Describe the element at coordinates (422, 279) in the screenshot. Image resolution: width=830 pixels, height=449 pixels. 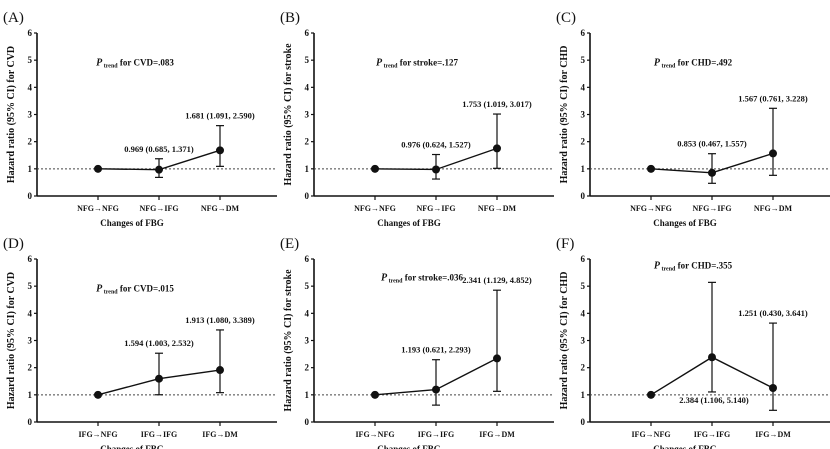
I see `p-trend-label: P trend for stroke=.036` at that location.